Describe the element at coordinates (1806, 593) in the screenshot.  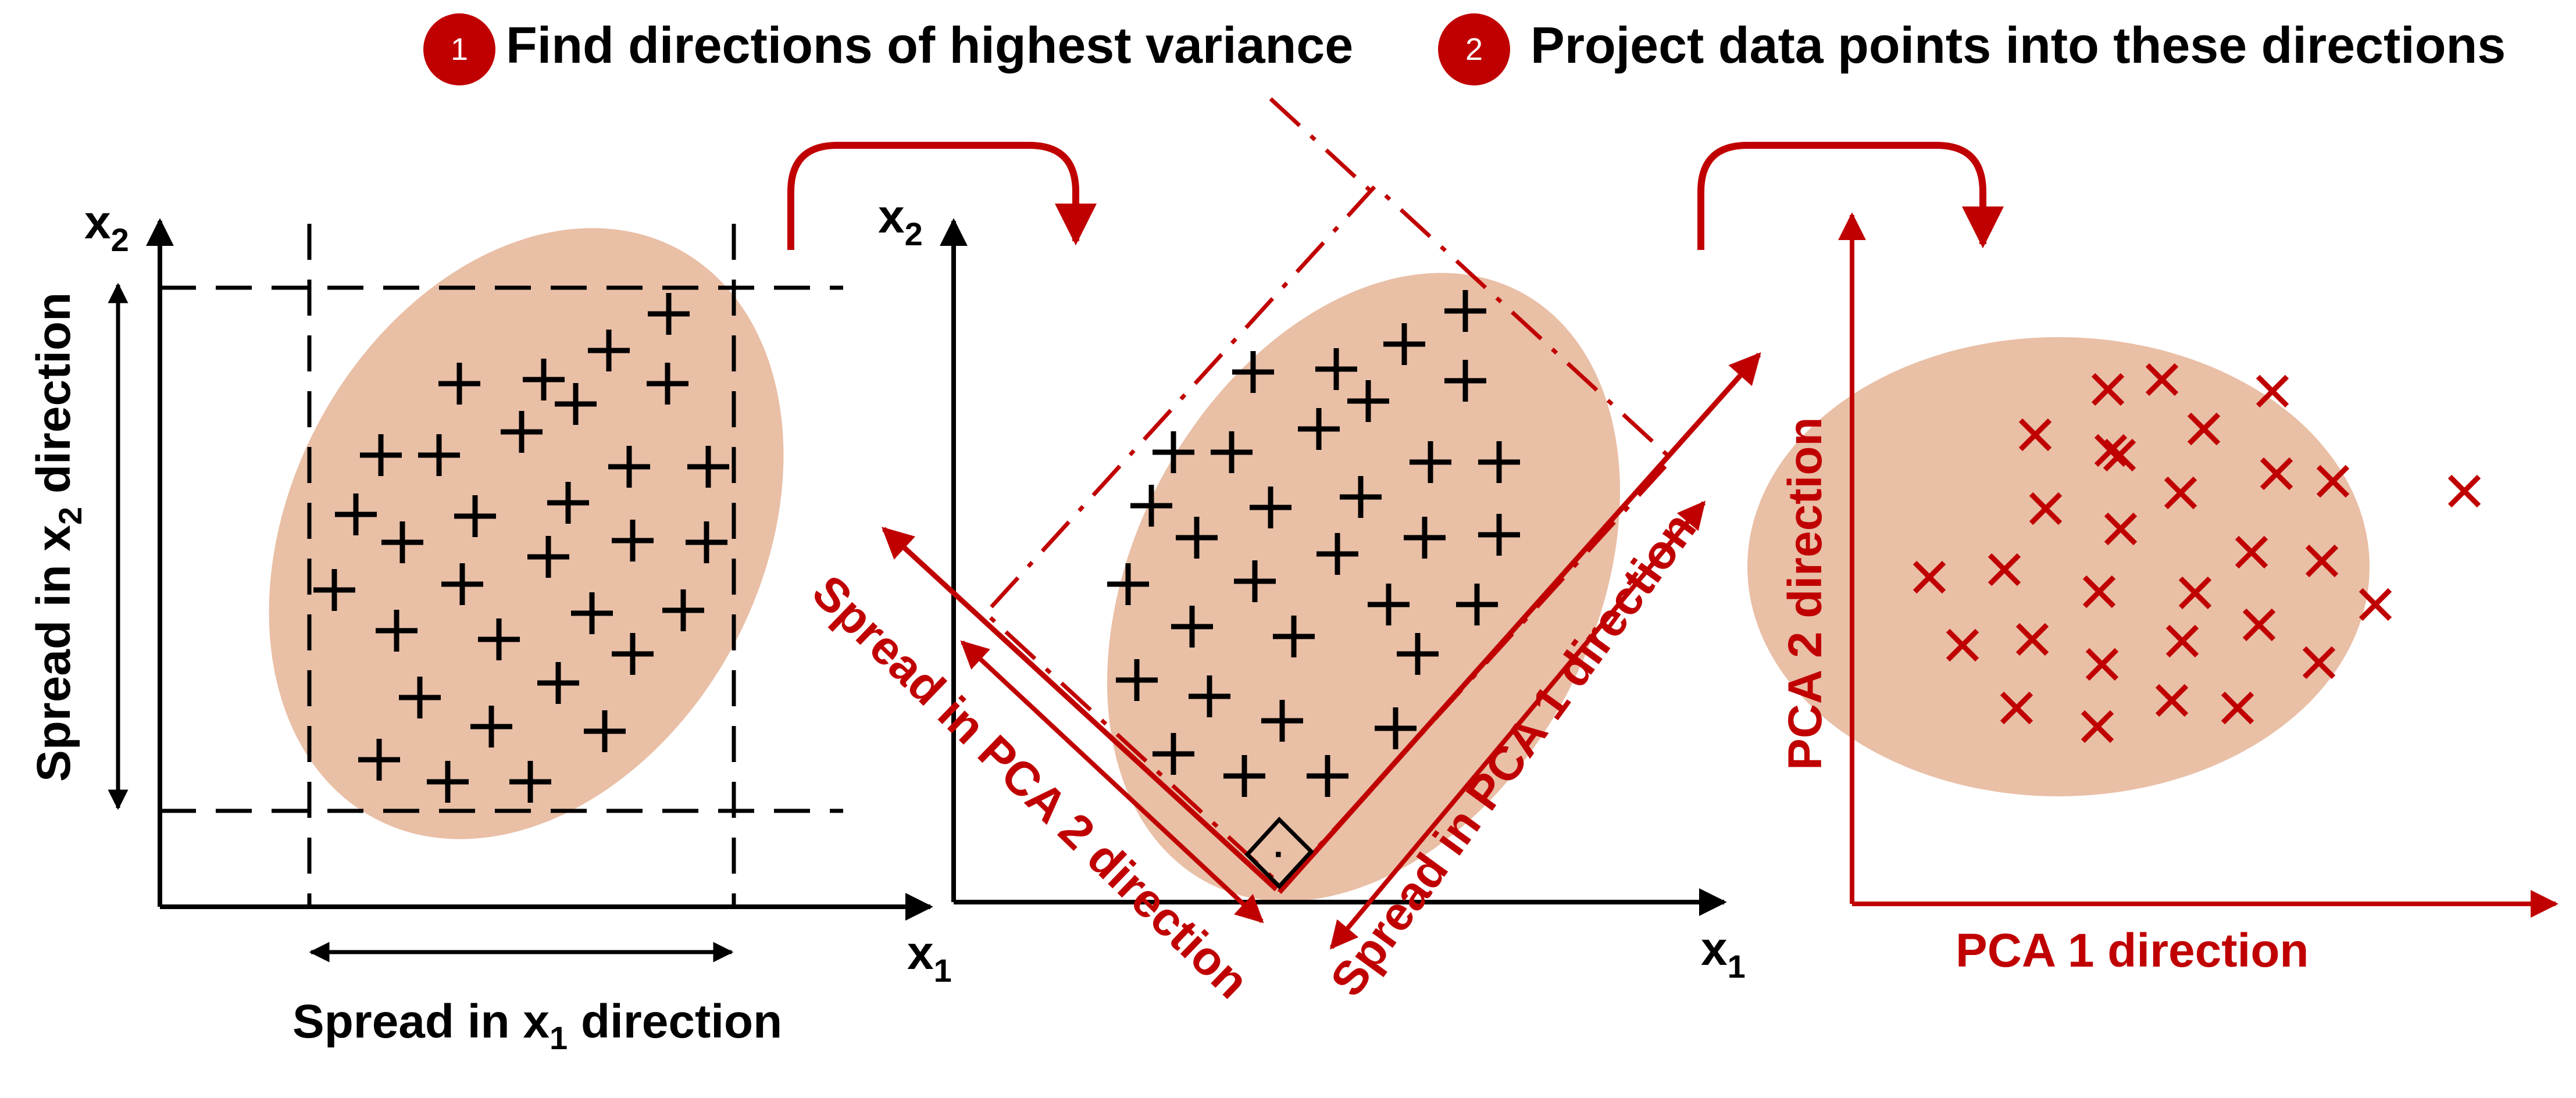
I see `y-axis-label: PCA 2 direction` at that location.